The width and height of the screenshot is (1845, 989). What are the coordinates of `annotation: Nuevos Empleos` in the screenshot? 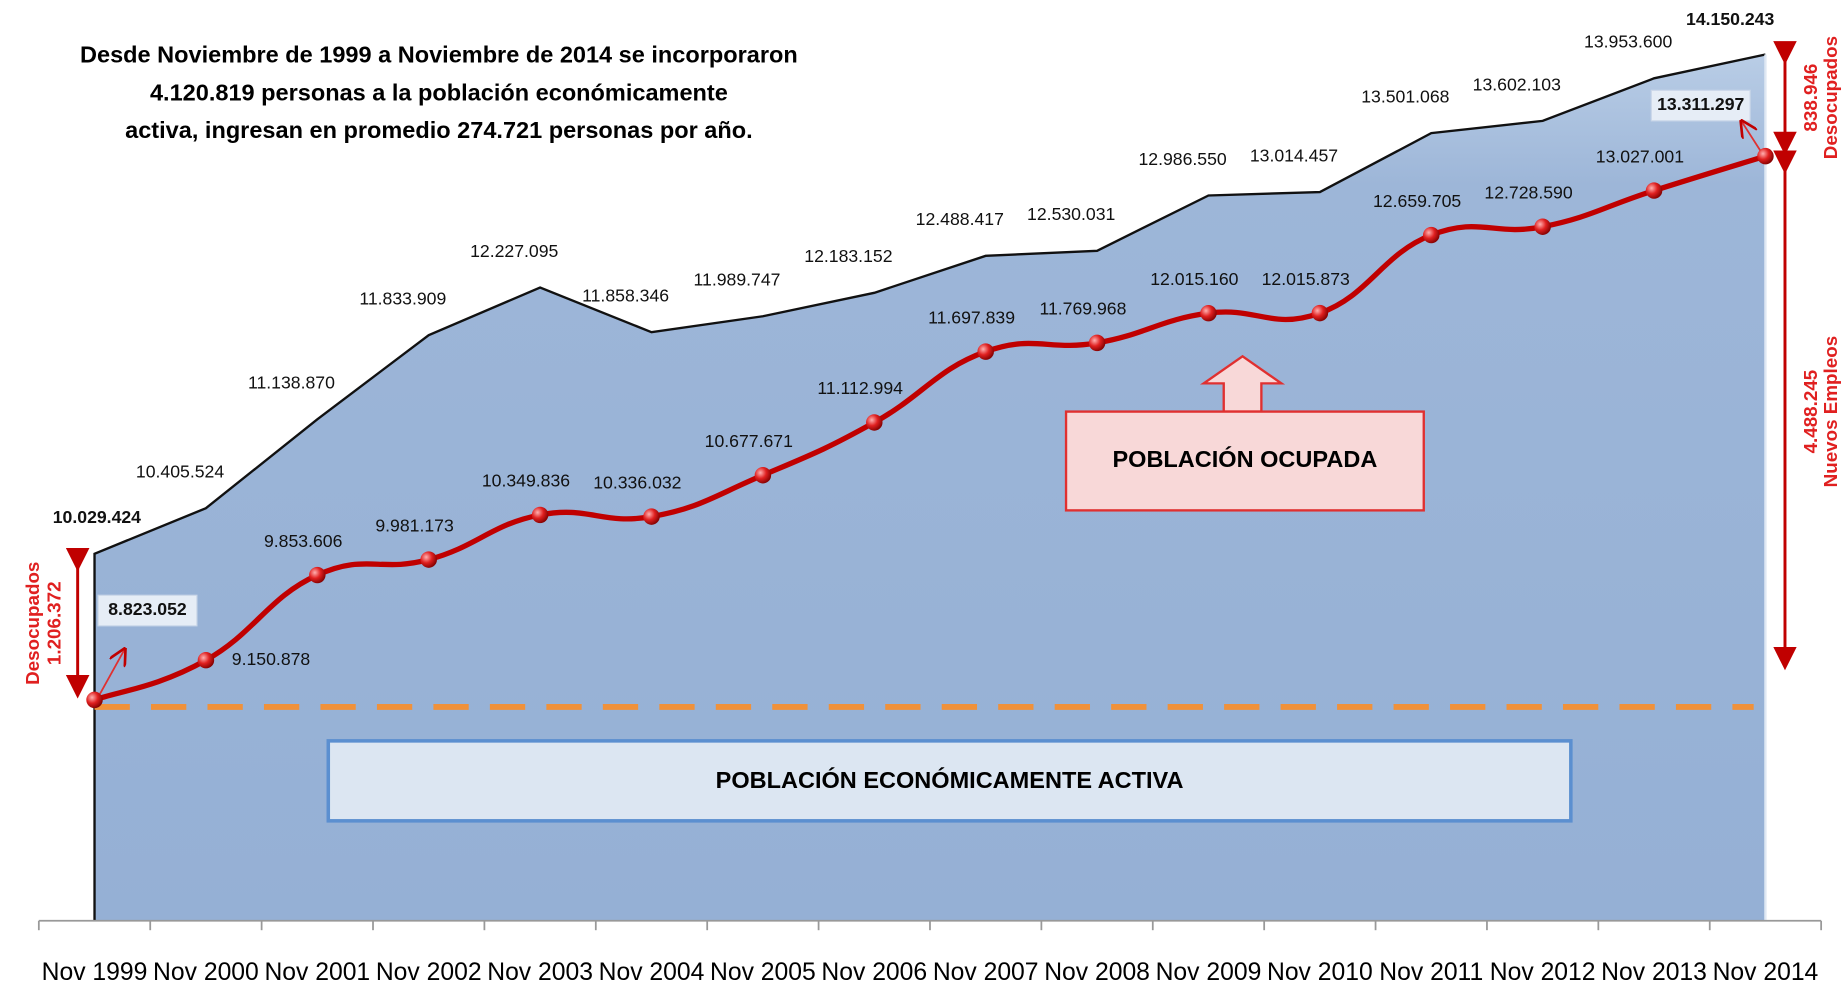 It's located at (1830, 412).